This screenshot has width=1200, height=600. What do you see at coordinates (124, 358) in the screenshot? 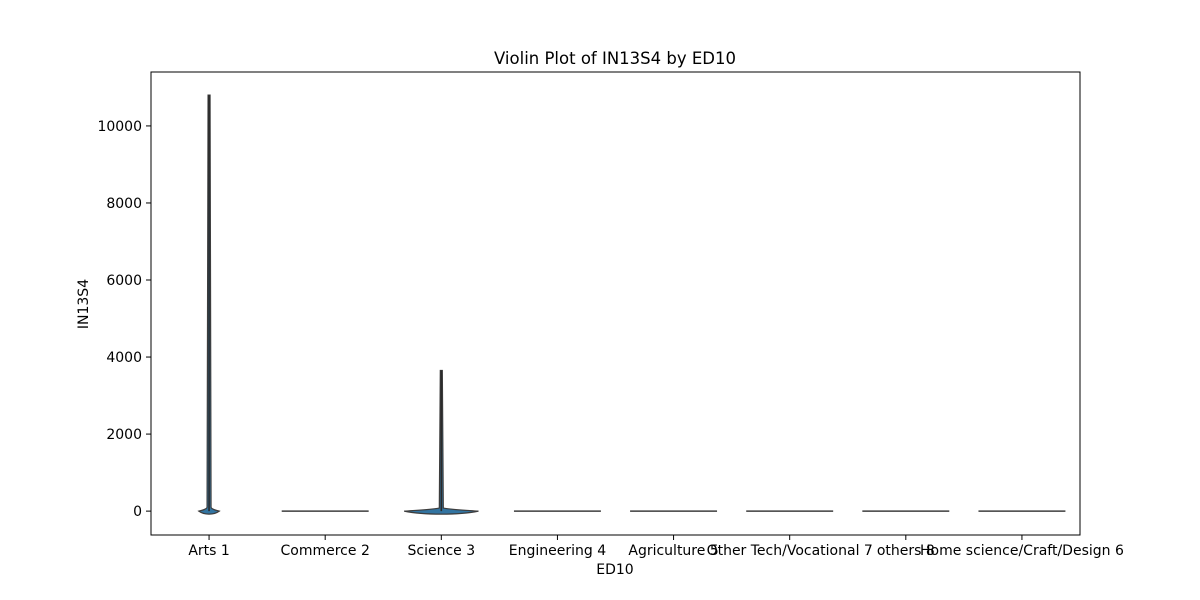
I see `y-tick-label: 4000` at bounding box center [124, 358].